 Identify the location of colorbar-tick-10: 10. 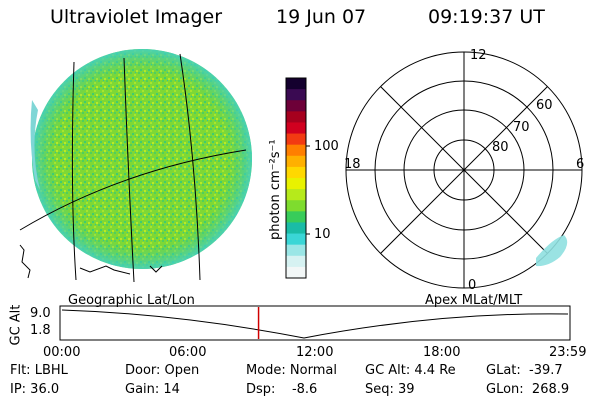
(322, 234).